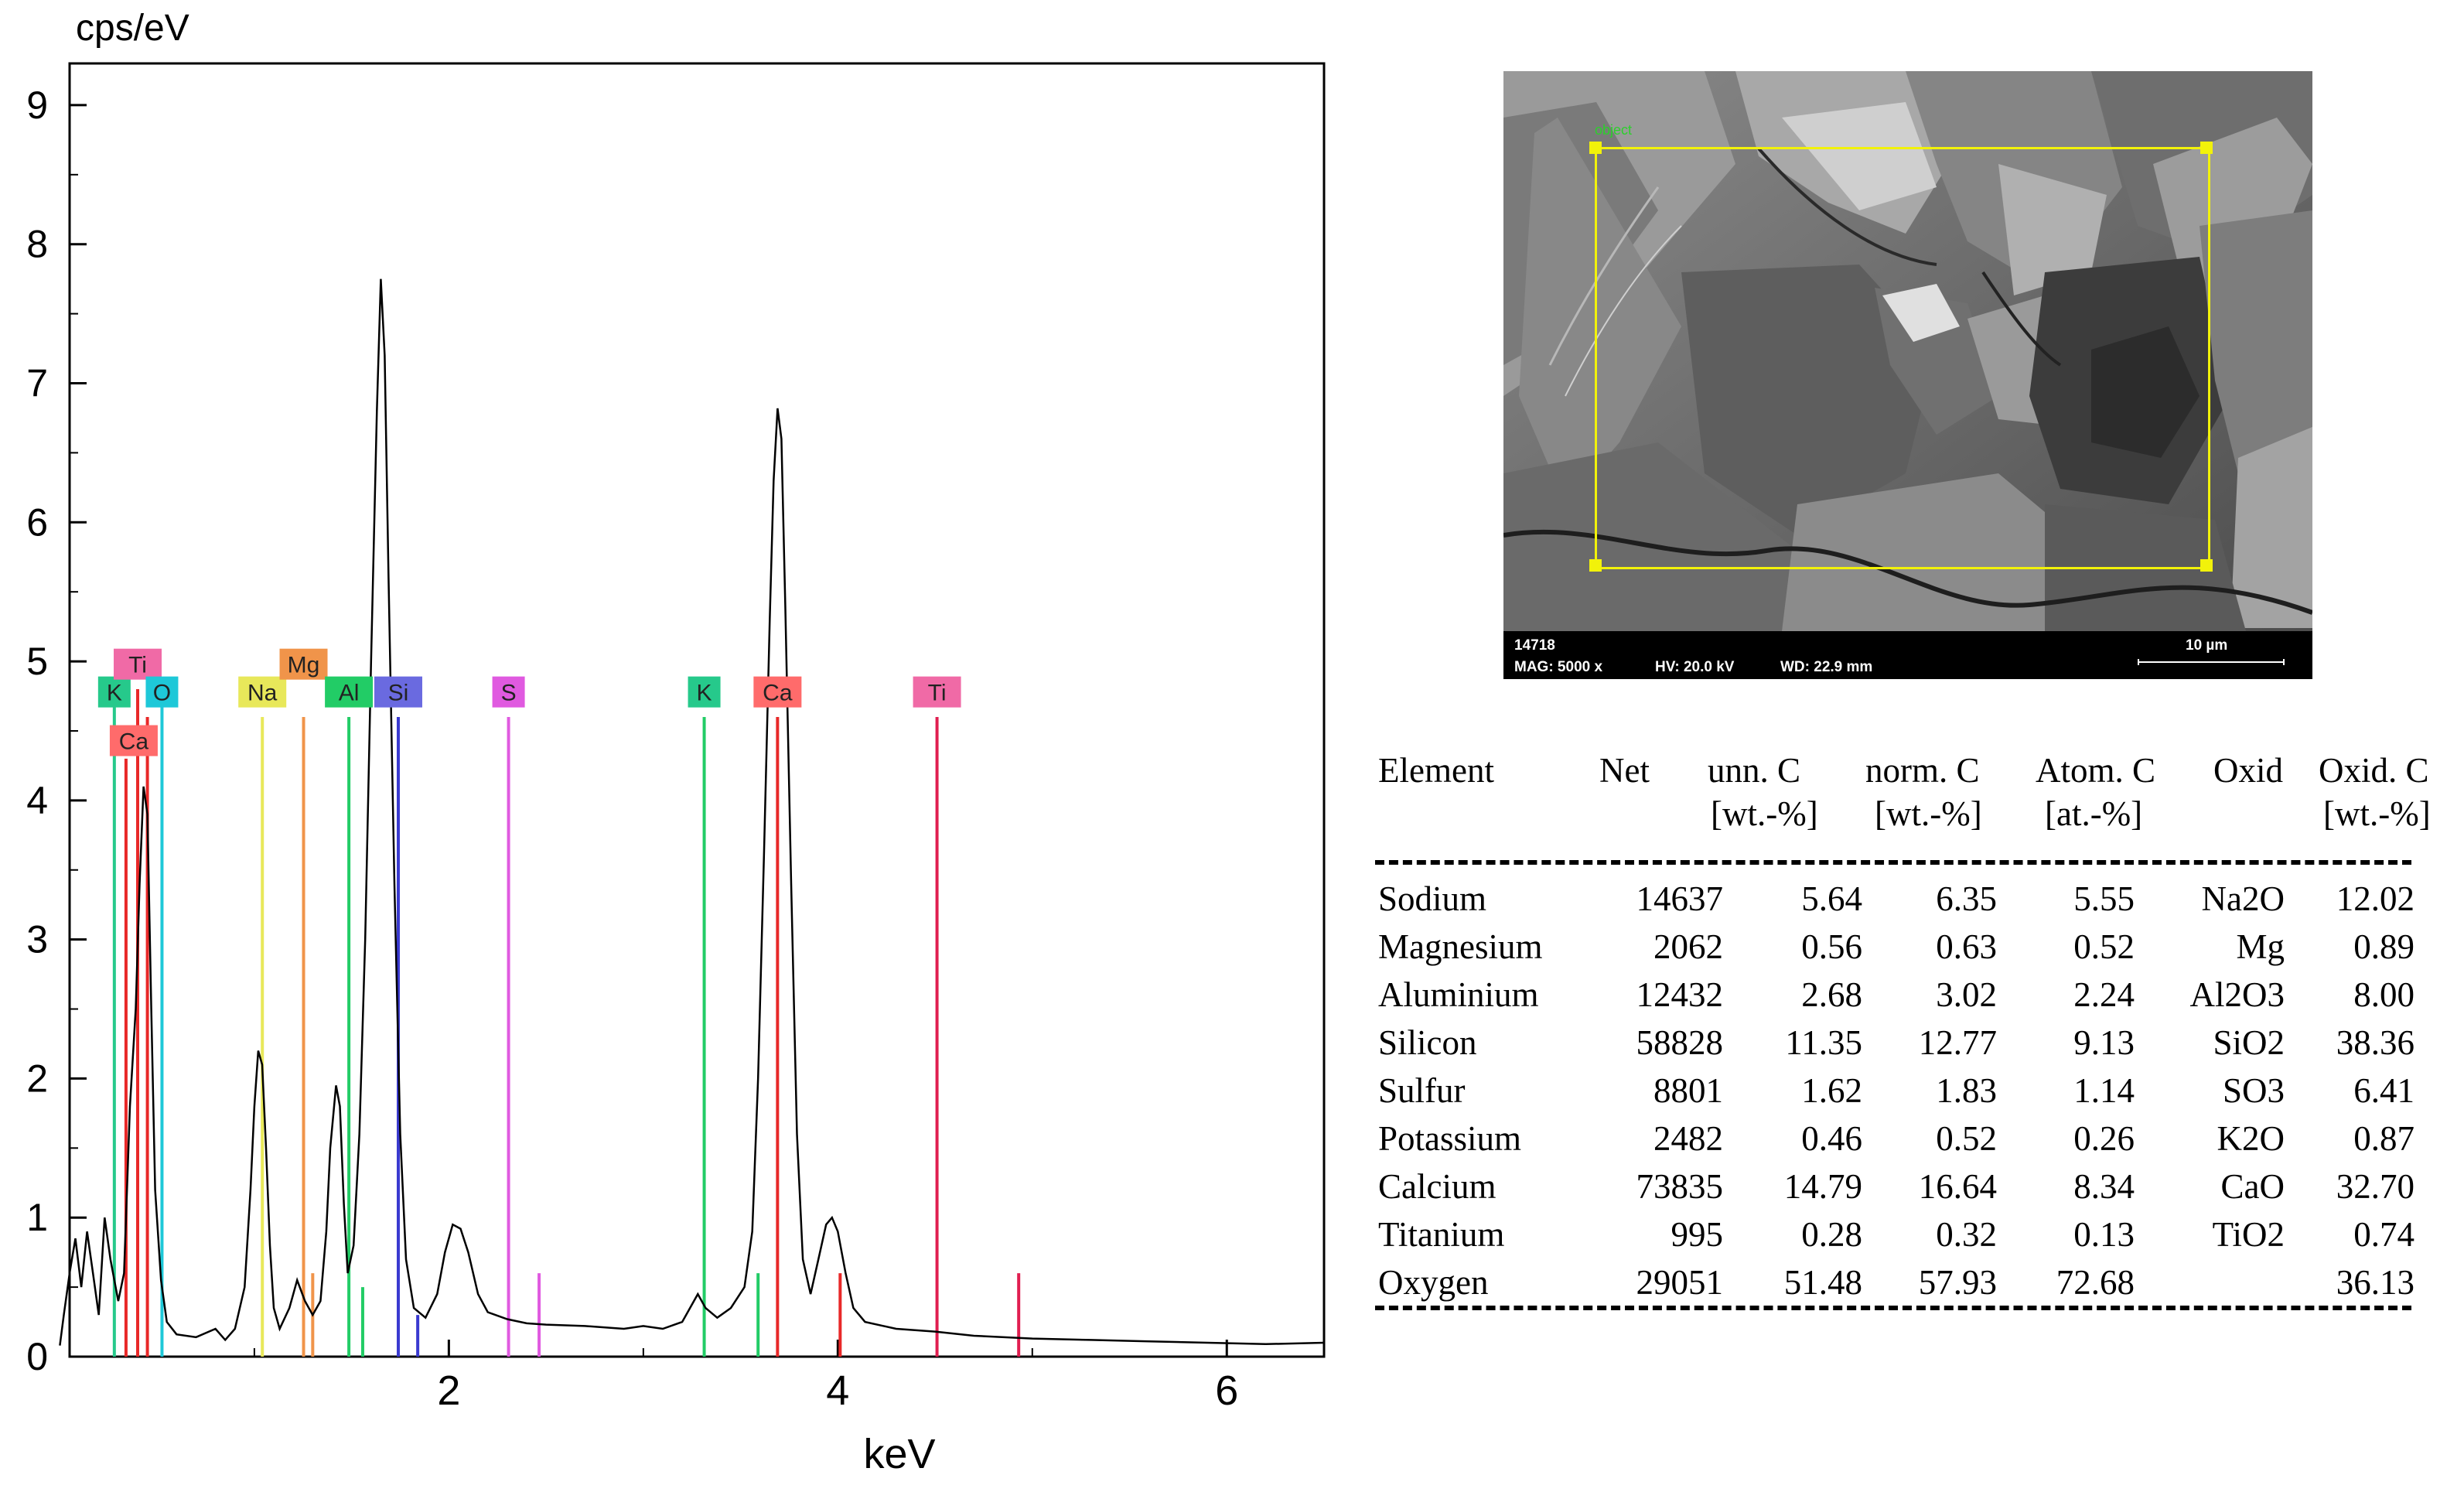 The image size is (2464, 1492). Describe the element at coordinates (1823, 1186) in the screenshot. I see `cell-unn: 14.79` at that location.